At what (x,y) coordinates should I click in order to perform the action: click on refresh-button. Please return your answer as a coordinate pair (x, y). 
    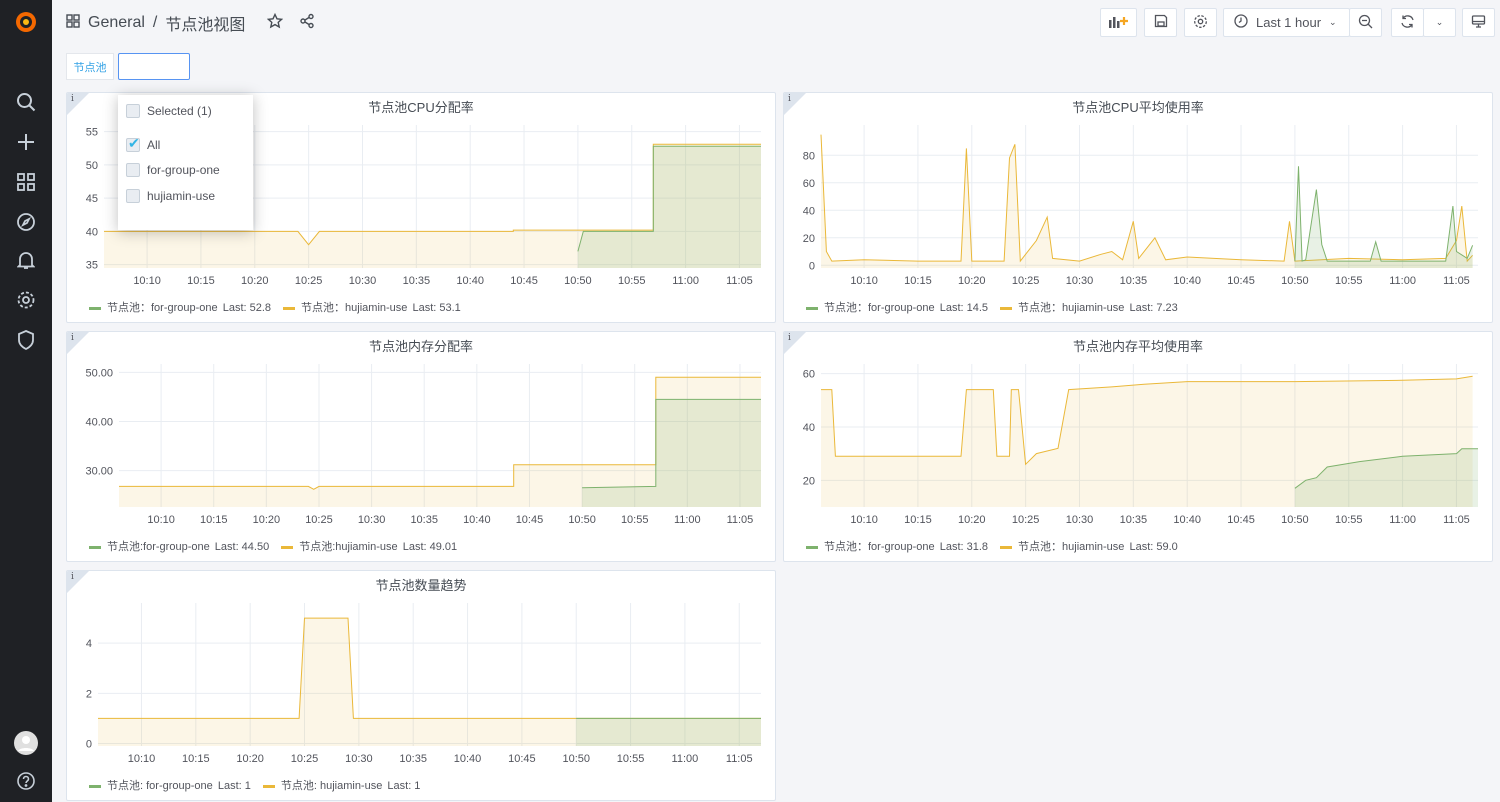
    Looking at the image, I should click on (1407, 22).